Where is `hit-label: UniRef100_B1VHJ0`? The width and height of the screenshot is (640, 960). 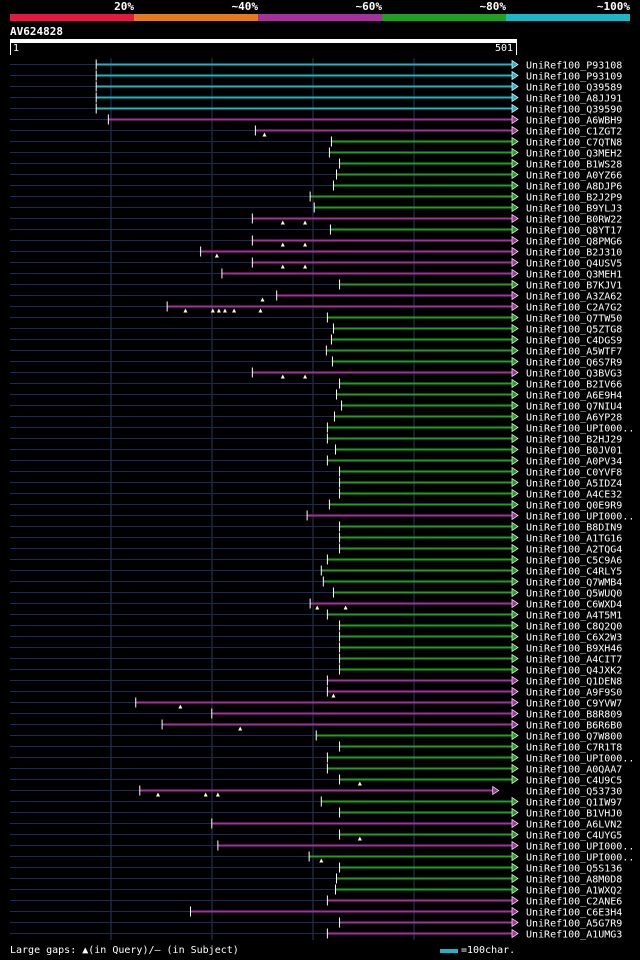 hit-label: UniRef100_B1VHJ0 is located at coordinates (574, 814).